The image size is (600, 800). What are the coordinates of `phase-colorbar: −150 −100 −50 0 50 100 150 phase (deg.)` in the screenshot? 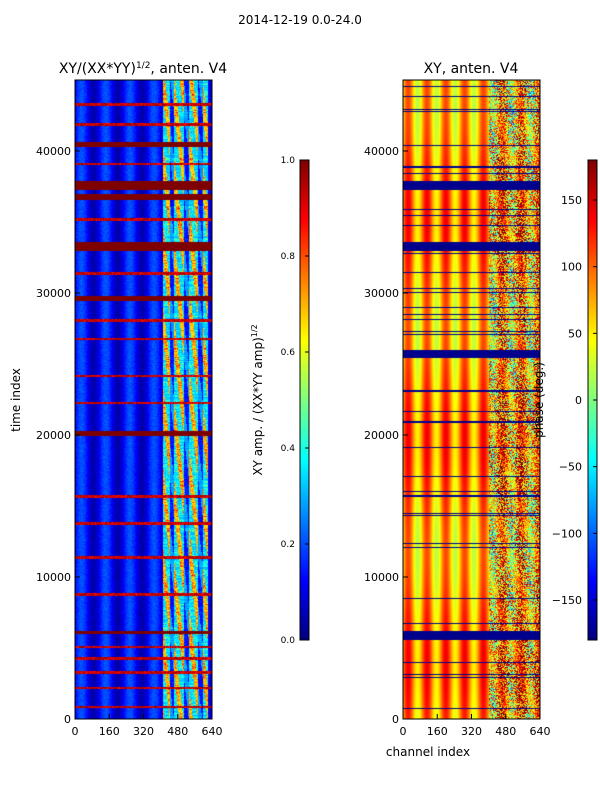 It's located at (565, 400).